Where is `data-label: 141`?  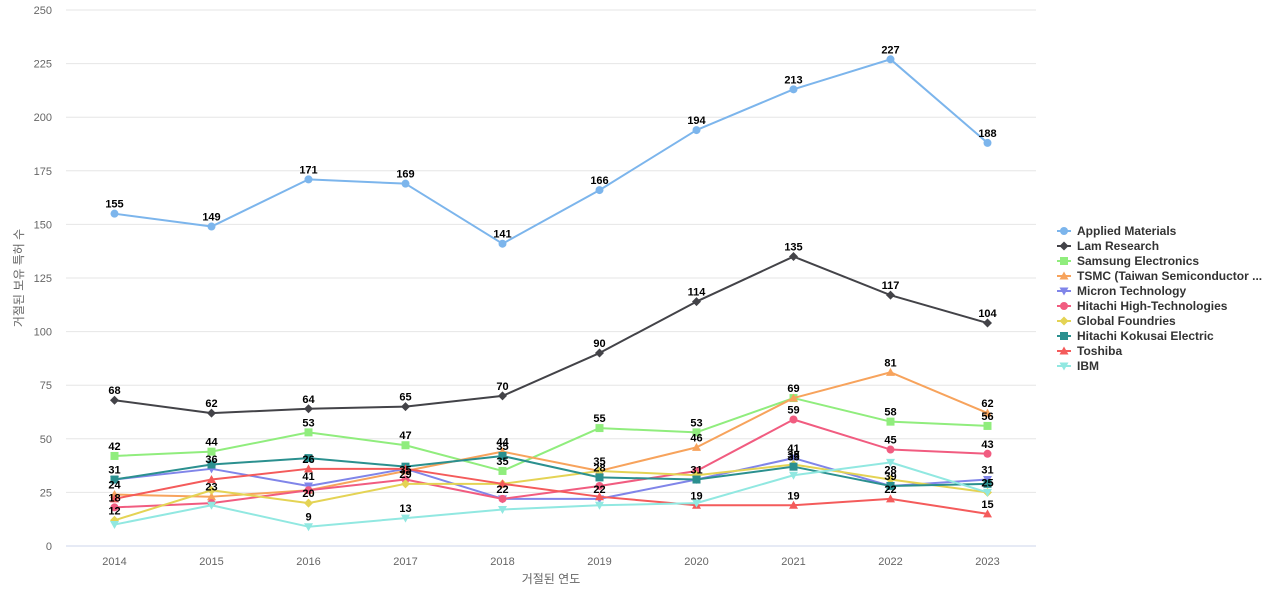 data-label: 141 is located at coordinates (502, 235).